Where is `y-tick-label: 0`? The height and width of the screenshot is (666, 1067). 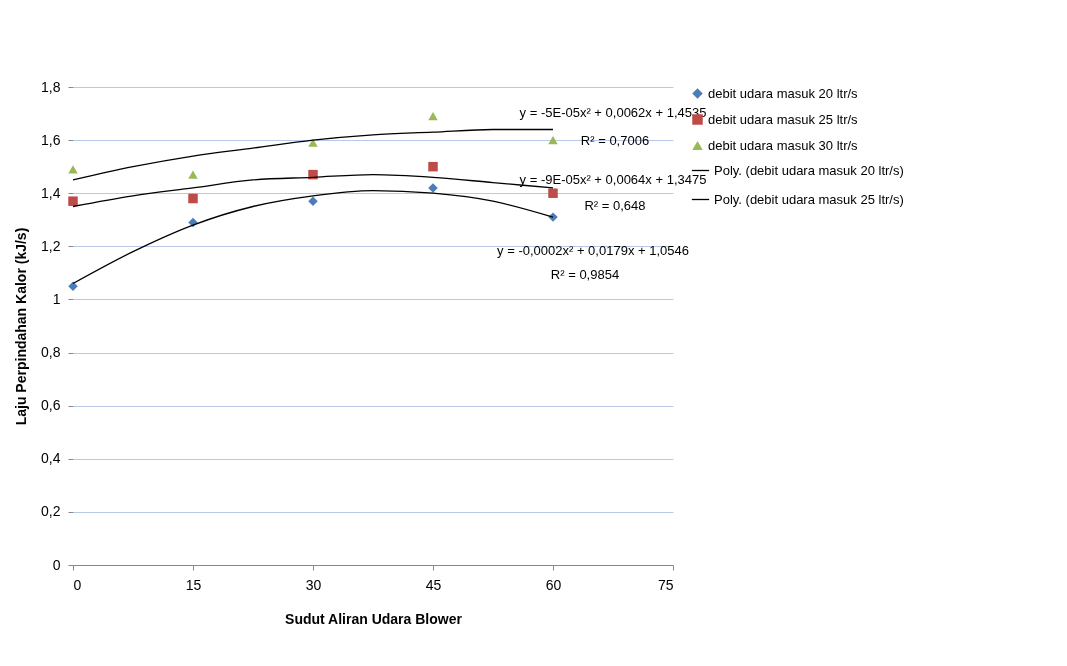
y-tick-label: 0 is located at coordinates (56, 564).